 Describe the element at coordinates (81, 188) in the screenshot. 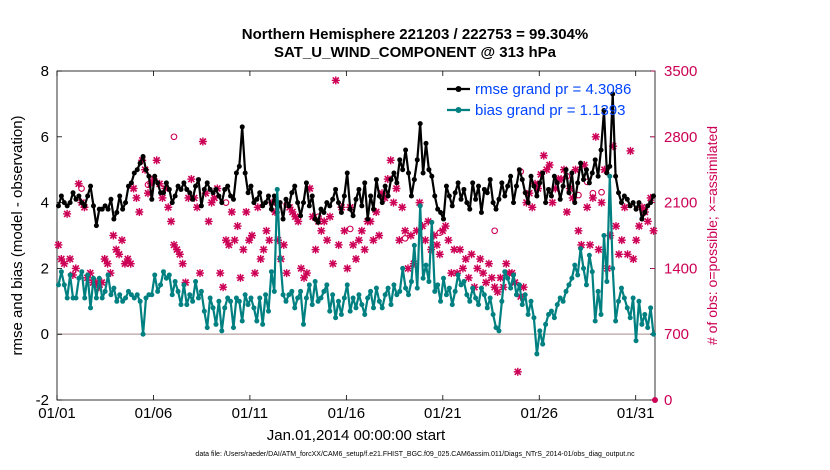

I see `obs-possible-marker` at that location.